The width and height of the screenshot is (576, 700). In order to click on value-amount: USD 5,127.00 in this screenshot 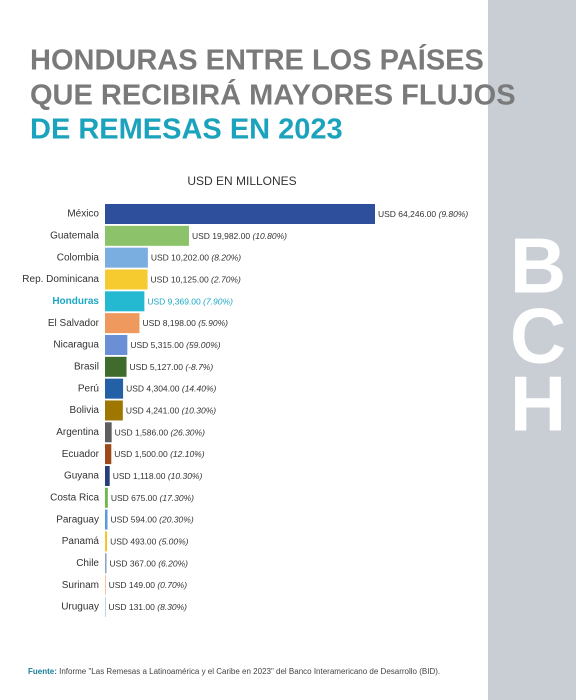, I will do `click(157, 367)`.